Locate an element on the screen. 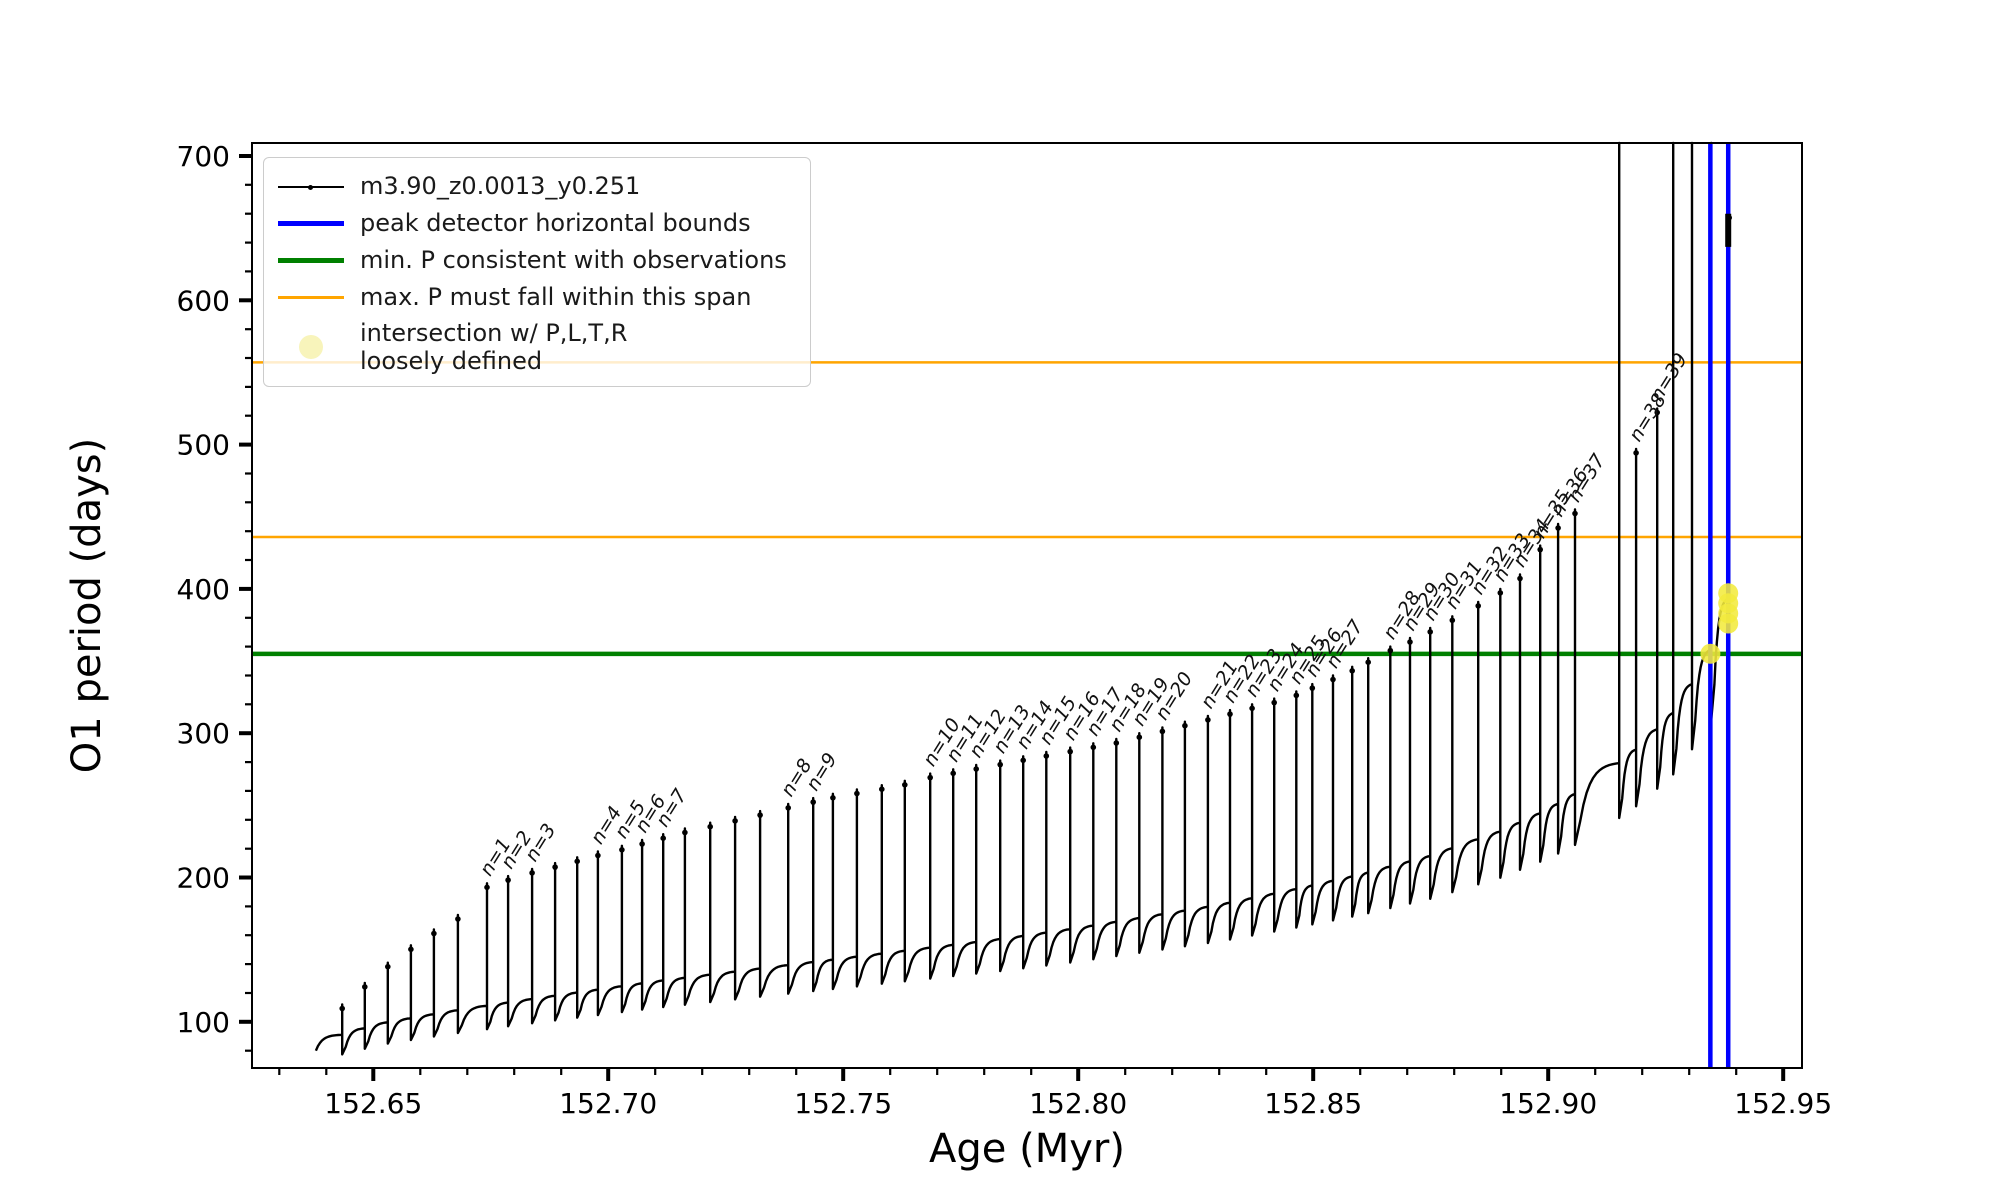 Image resolution: width=2000 pixels, height=1200 pixels. svg-text: 152.95 is located at coordinates (1783, 1103).